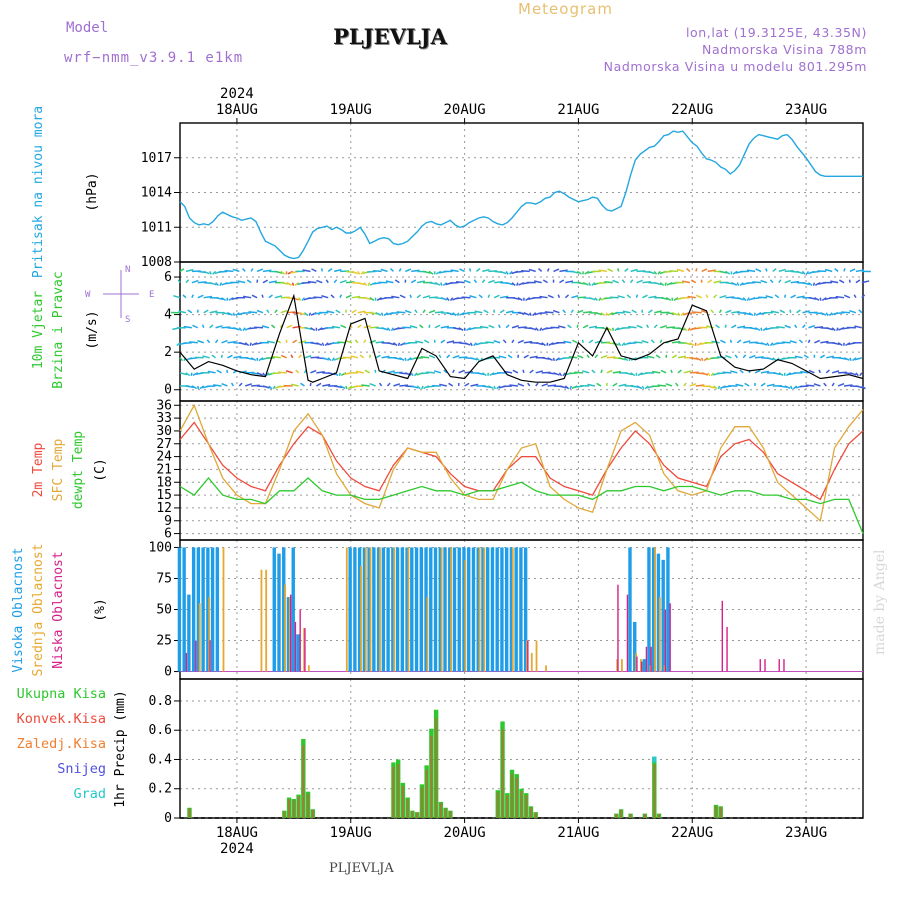 Image resolution: width=900 pixels, height=900 pixels. What do you see at coordinates (168, 277) in the screenshot?
I see `y-tick-label: 6` at bounding box center [168, 277].